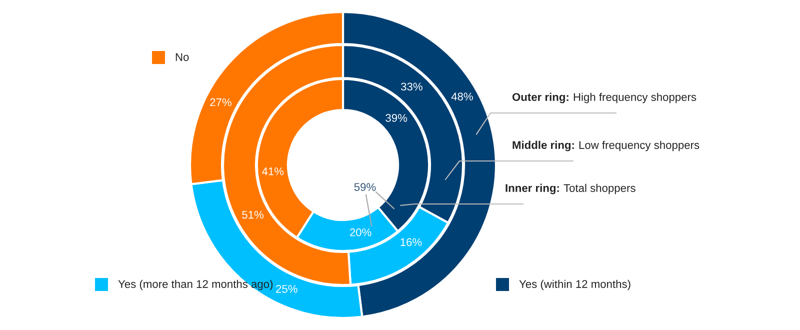 This screenshot has height=330, width=800. I want to click on data-label: 16%, so click(411, 242).